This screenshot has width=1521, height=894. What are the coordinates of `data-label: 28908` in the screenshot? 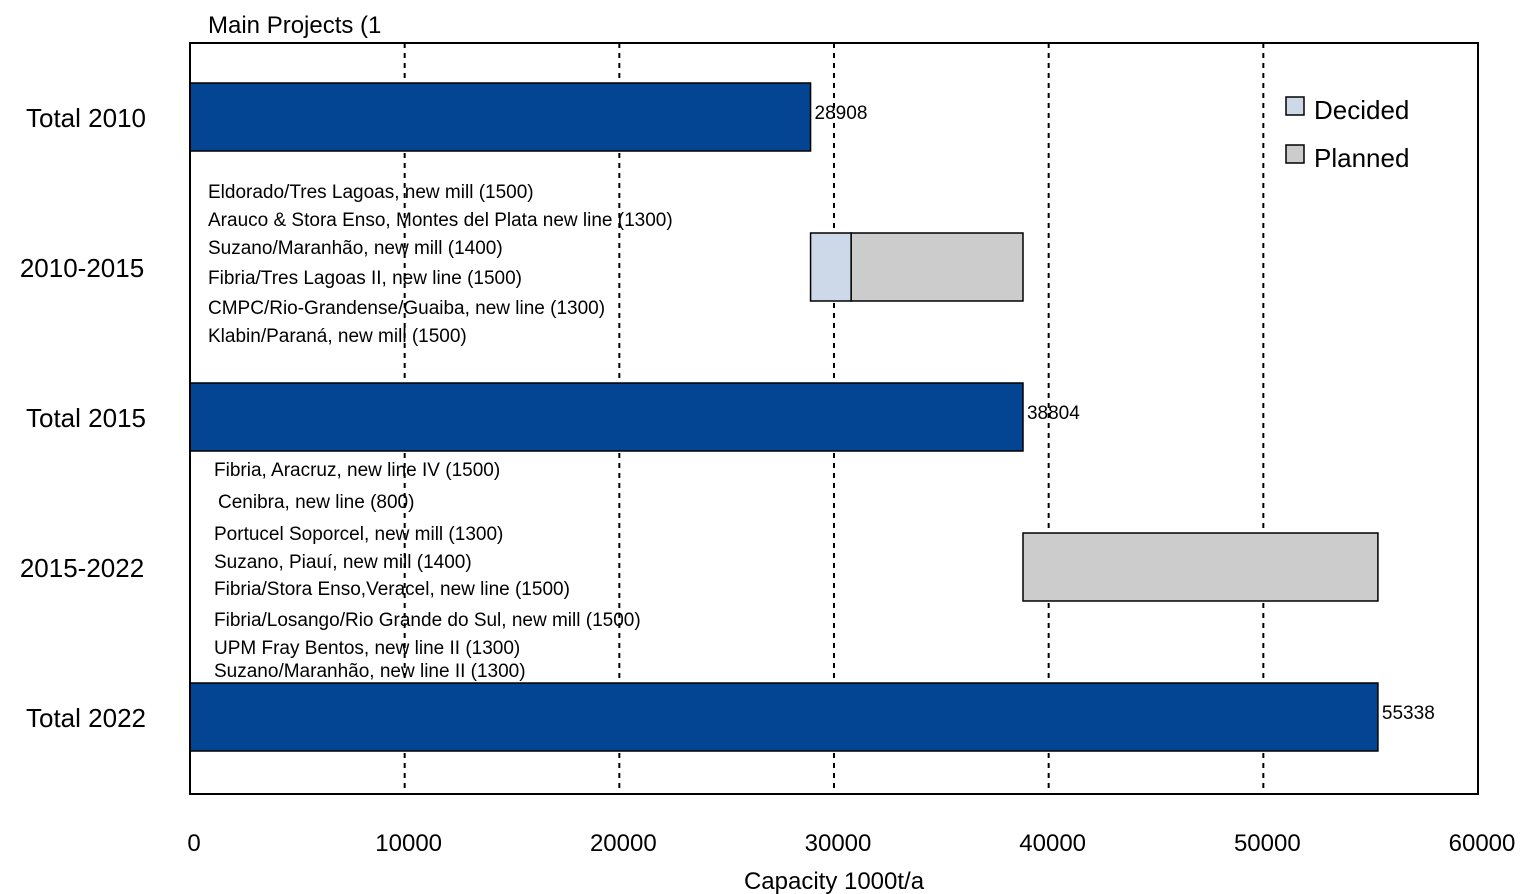 It's located at (841, 113).